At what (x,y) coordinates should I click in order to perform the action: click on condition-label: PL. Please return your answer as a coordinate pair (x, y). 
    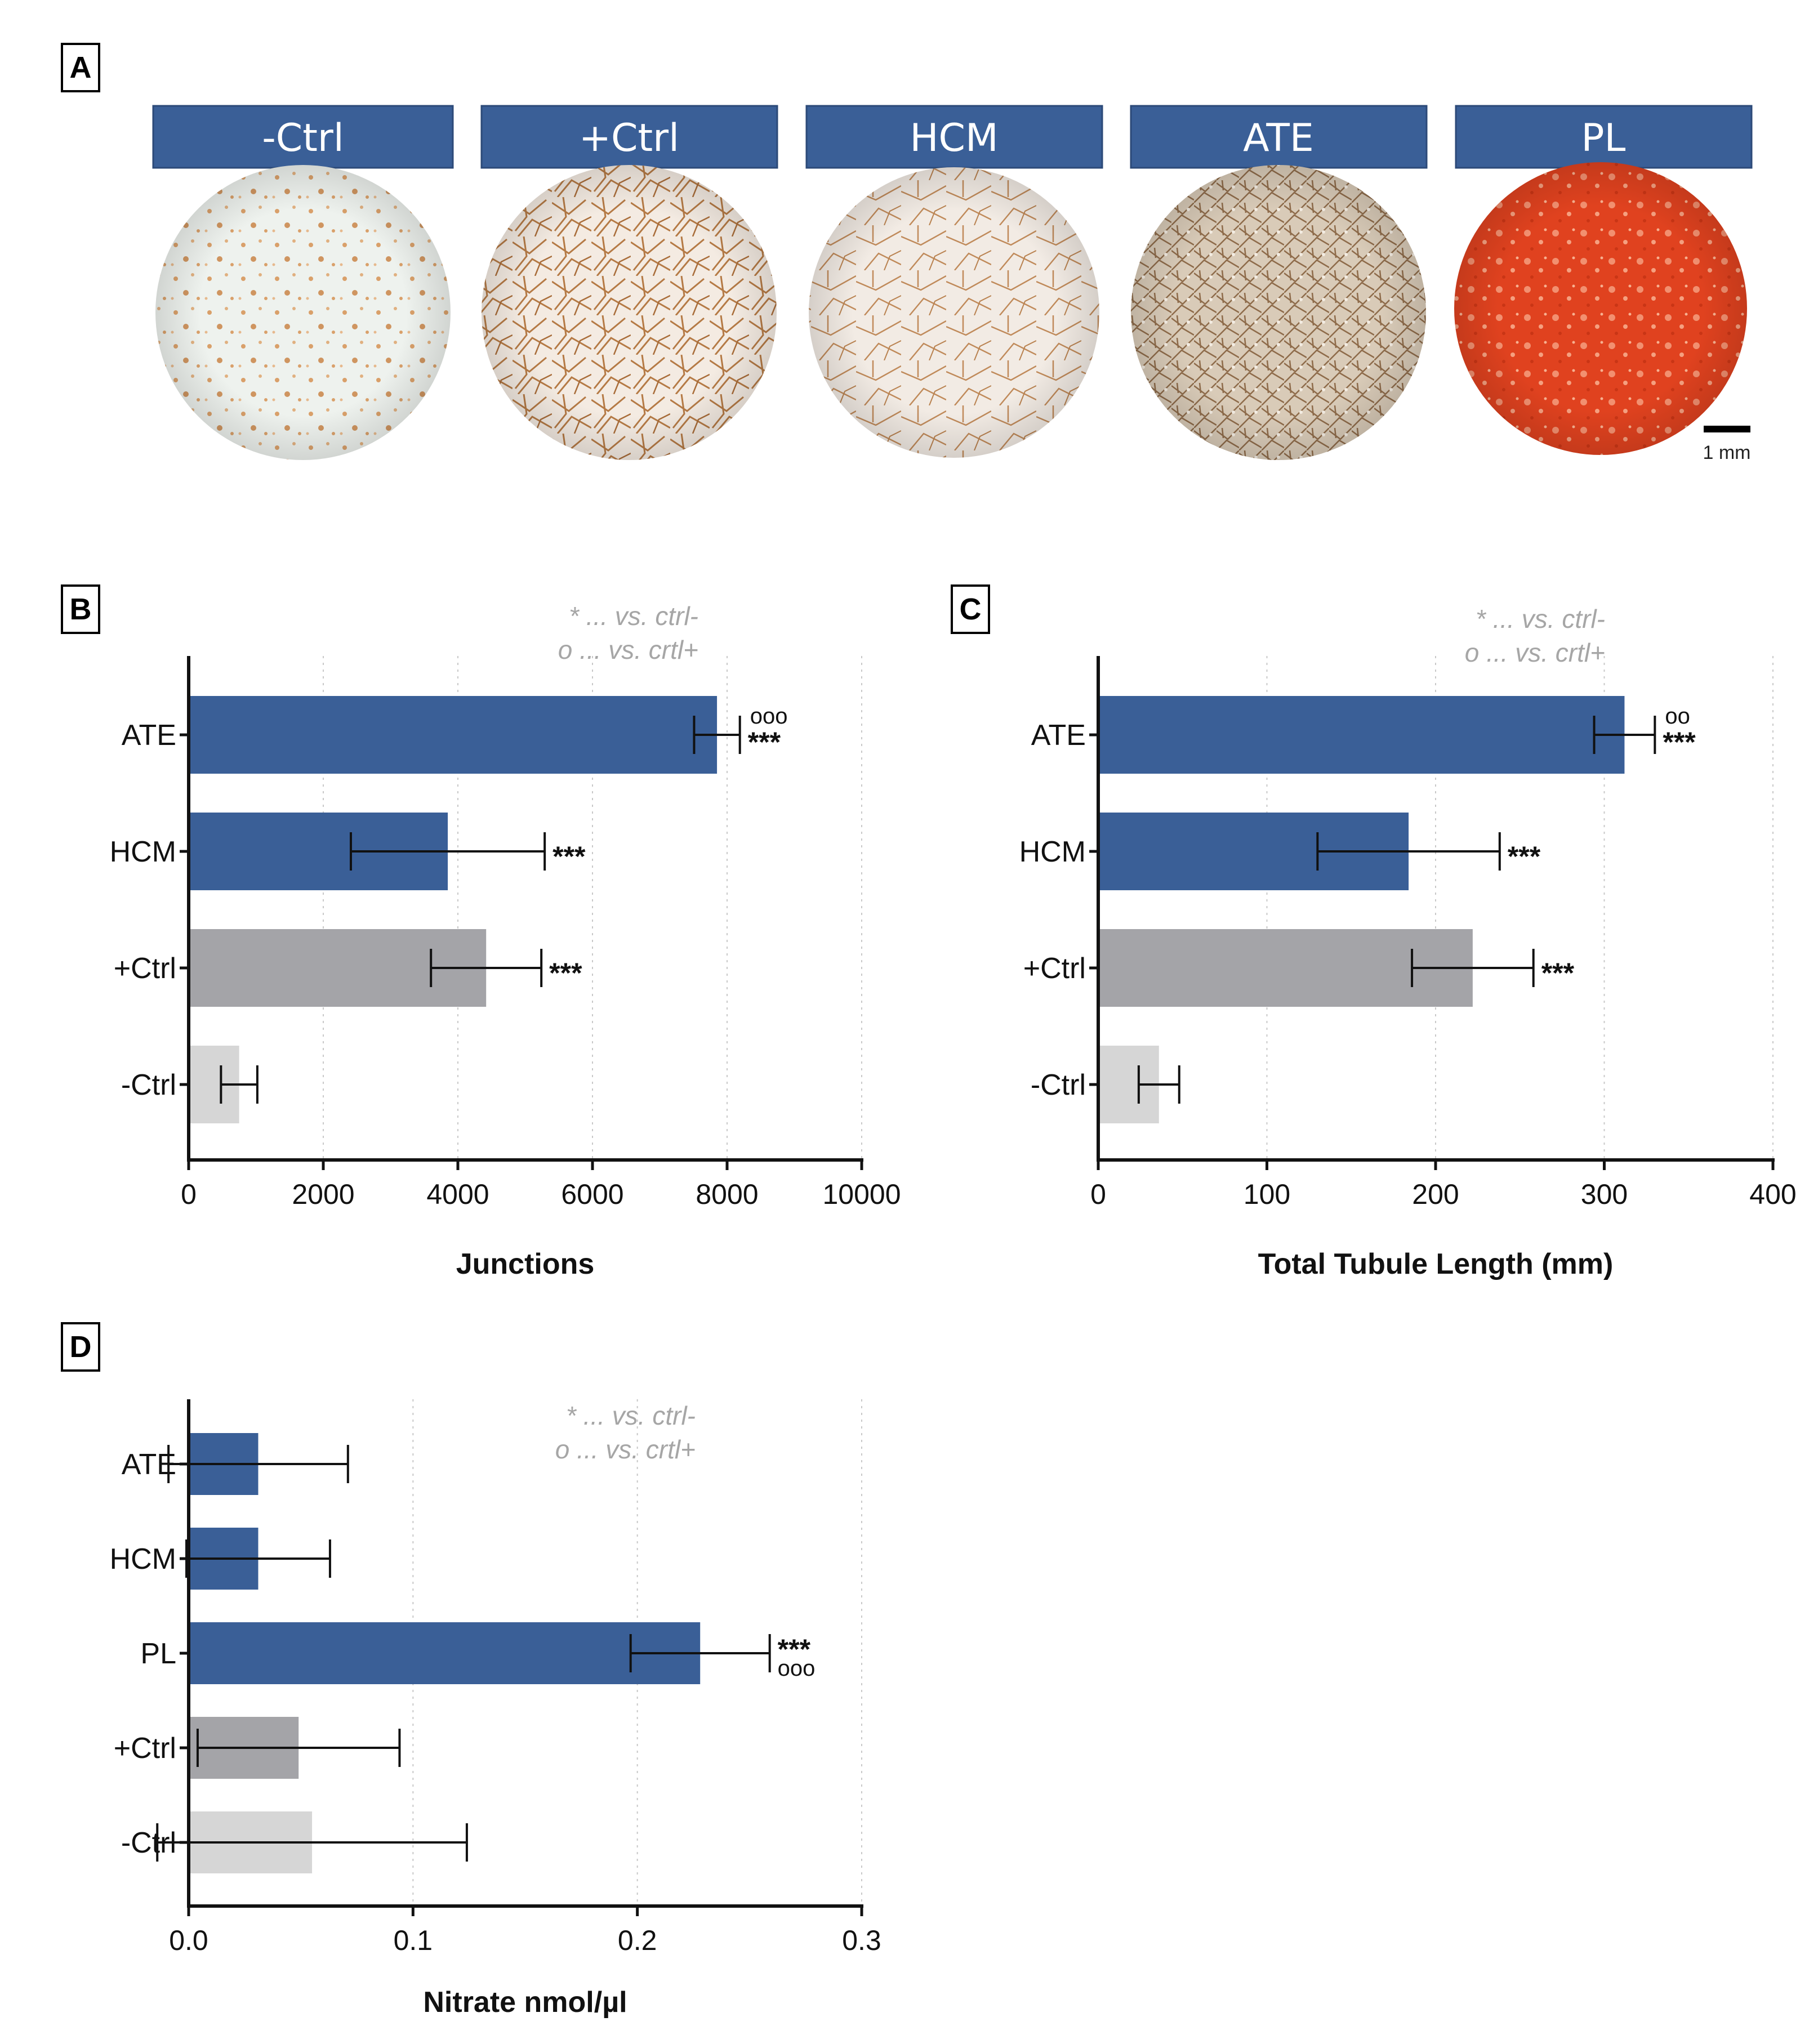
    Looking at the image, I should click on (1603, 138).